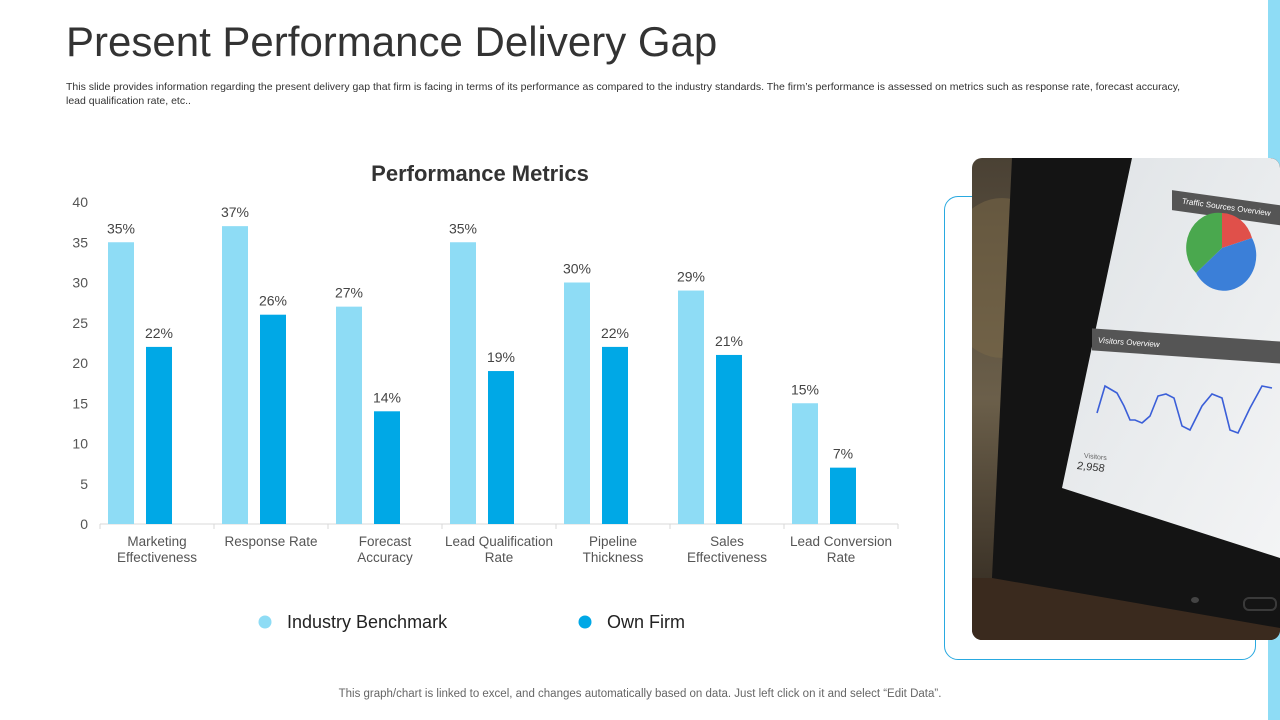 This screenshot has height=720, width=1280. What do you see at coordinates (80, 403) in the screenshot?
I see `y-tick-label: 15` at bounding box center [80, 403].